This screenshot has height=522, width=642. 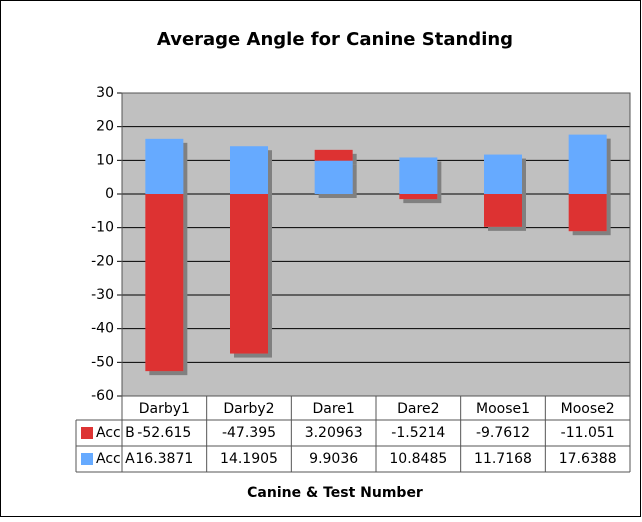 I want to click on x-tick-label: Moose2, so click(x=588, y=409).